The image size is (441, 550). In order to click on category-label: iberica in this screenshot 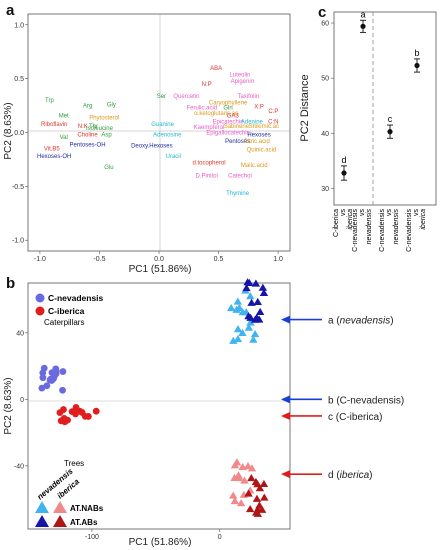, I will do `click(423, 219)`.